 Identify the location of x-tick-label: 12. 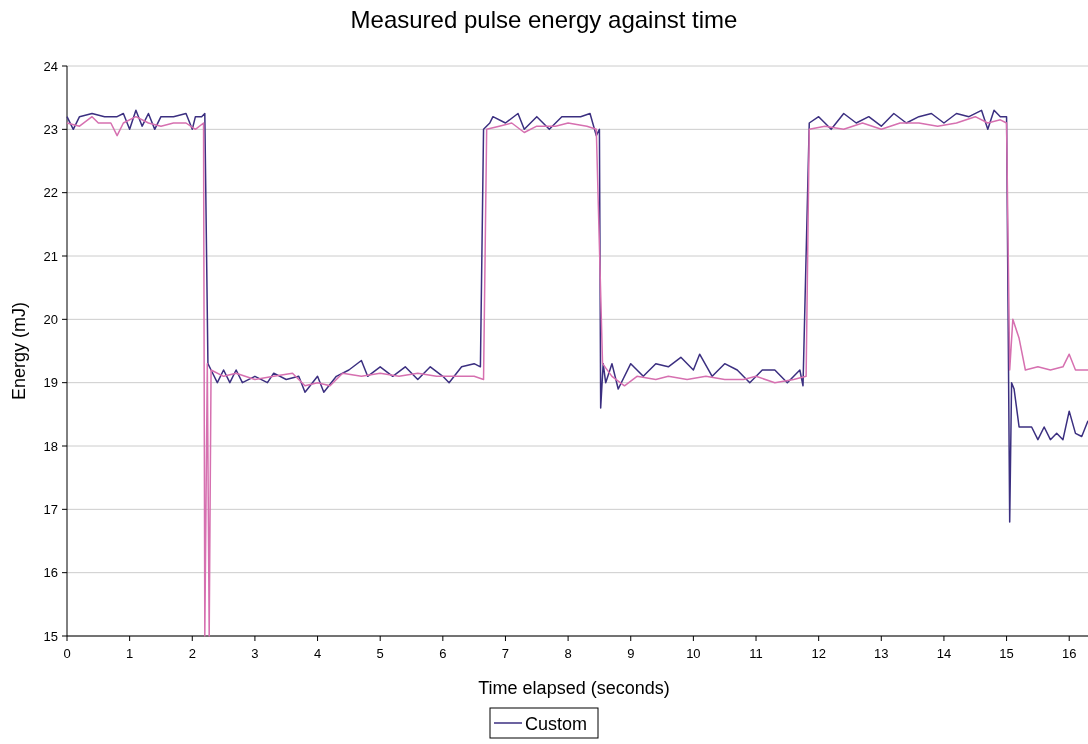
(818, 653).